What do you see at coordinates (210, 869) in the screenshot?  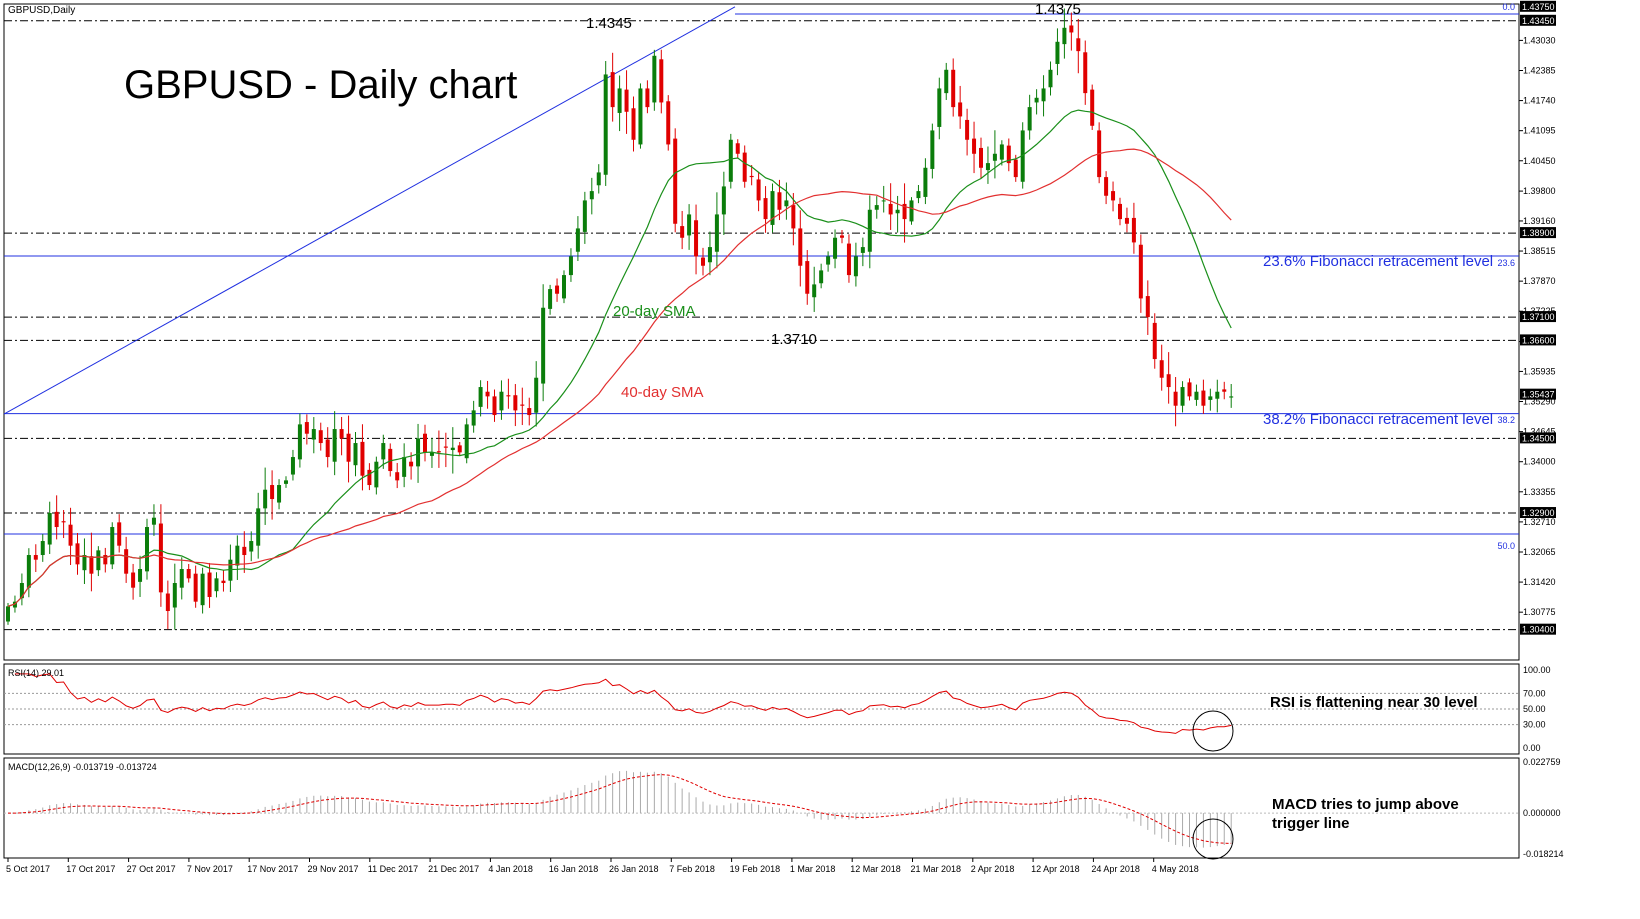 I see `date-tick-label: 7 Nov 2017` at bounding box center [210, 869].